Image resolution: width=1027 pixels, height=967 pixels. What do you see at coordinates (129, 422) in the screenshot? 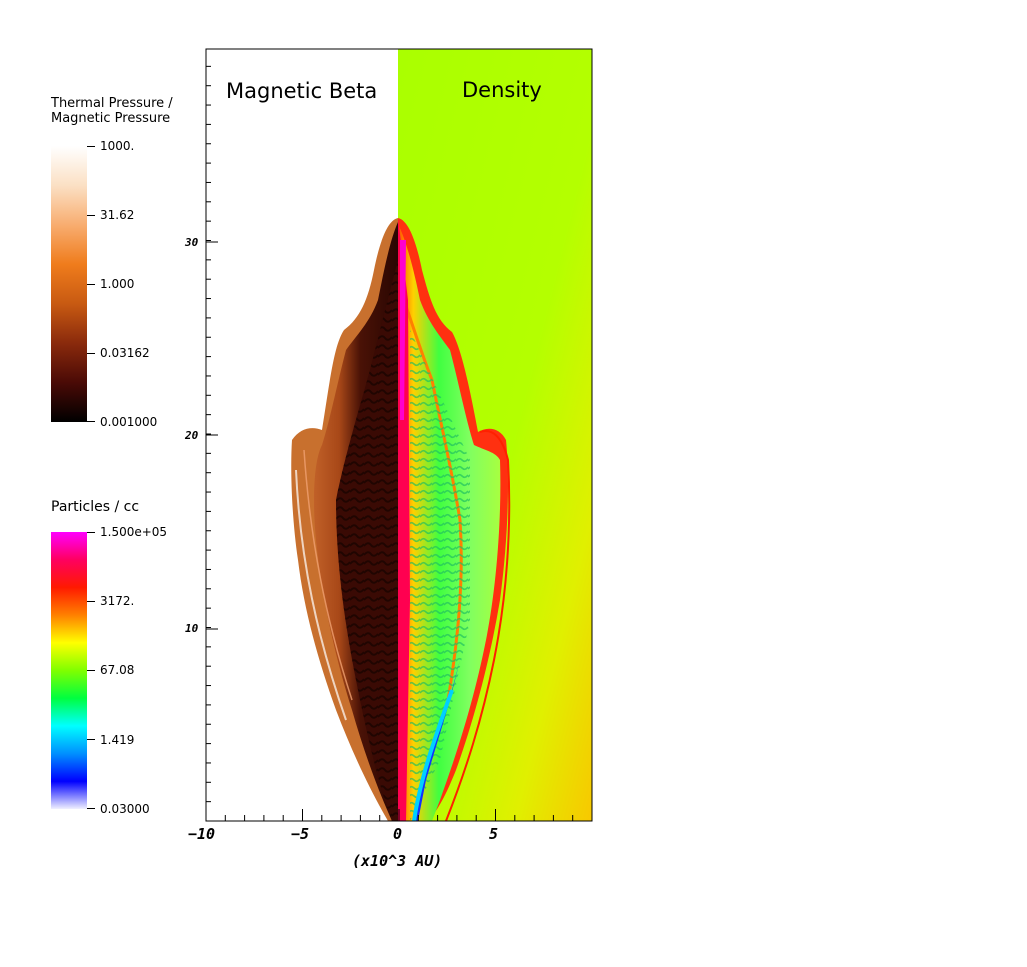
I see `colorbar-beta-label: 0.001000` at bounding box center [129, 422].